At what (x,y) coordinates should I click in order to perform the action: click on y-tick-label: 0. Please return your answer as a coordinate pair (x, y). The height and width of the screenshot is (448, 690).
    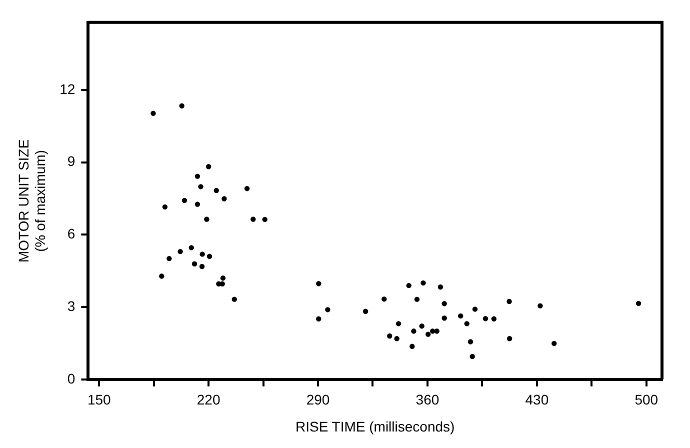
    Looking at the image, I should click on (71, 378).